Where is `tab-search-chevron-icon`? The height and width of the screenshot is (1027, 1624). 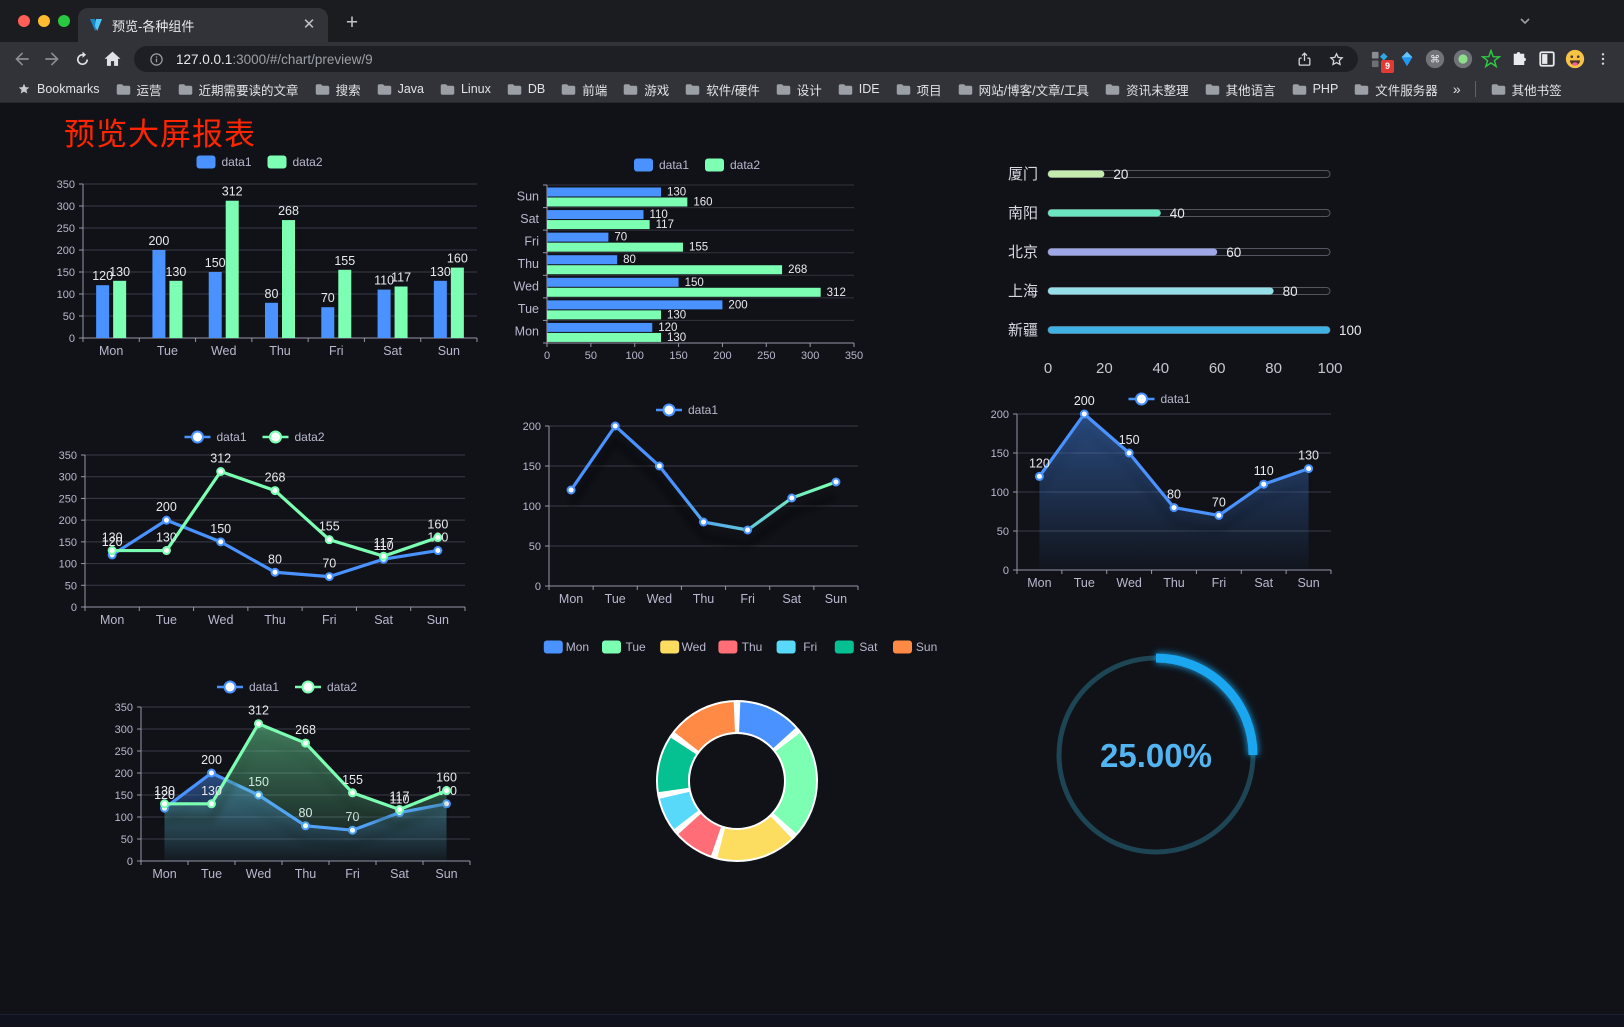
tab-search-chevron-icon is located at coordinates (1525, 21).